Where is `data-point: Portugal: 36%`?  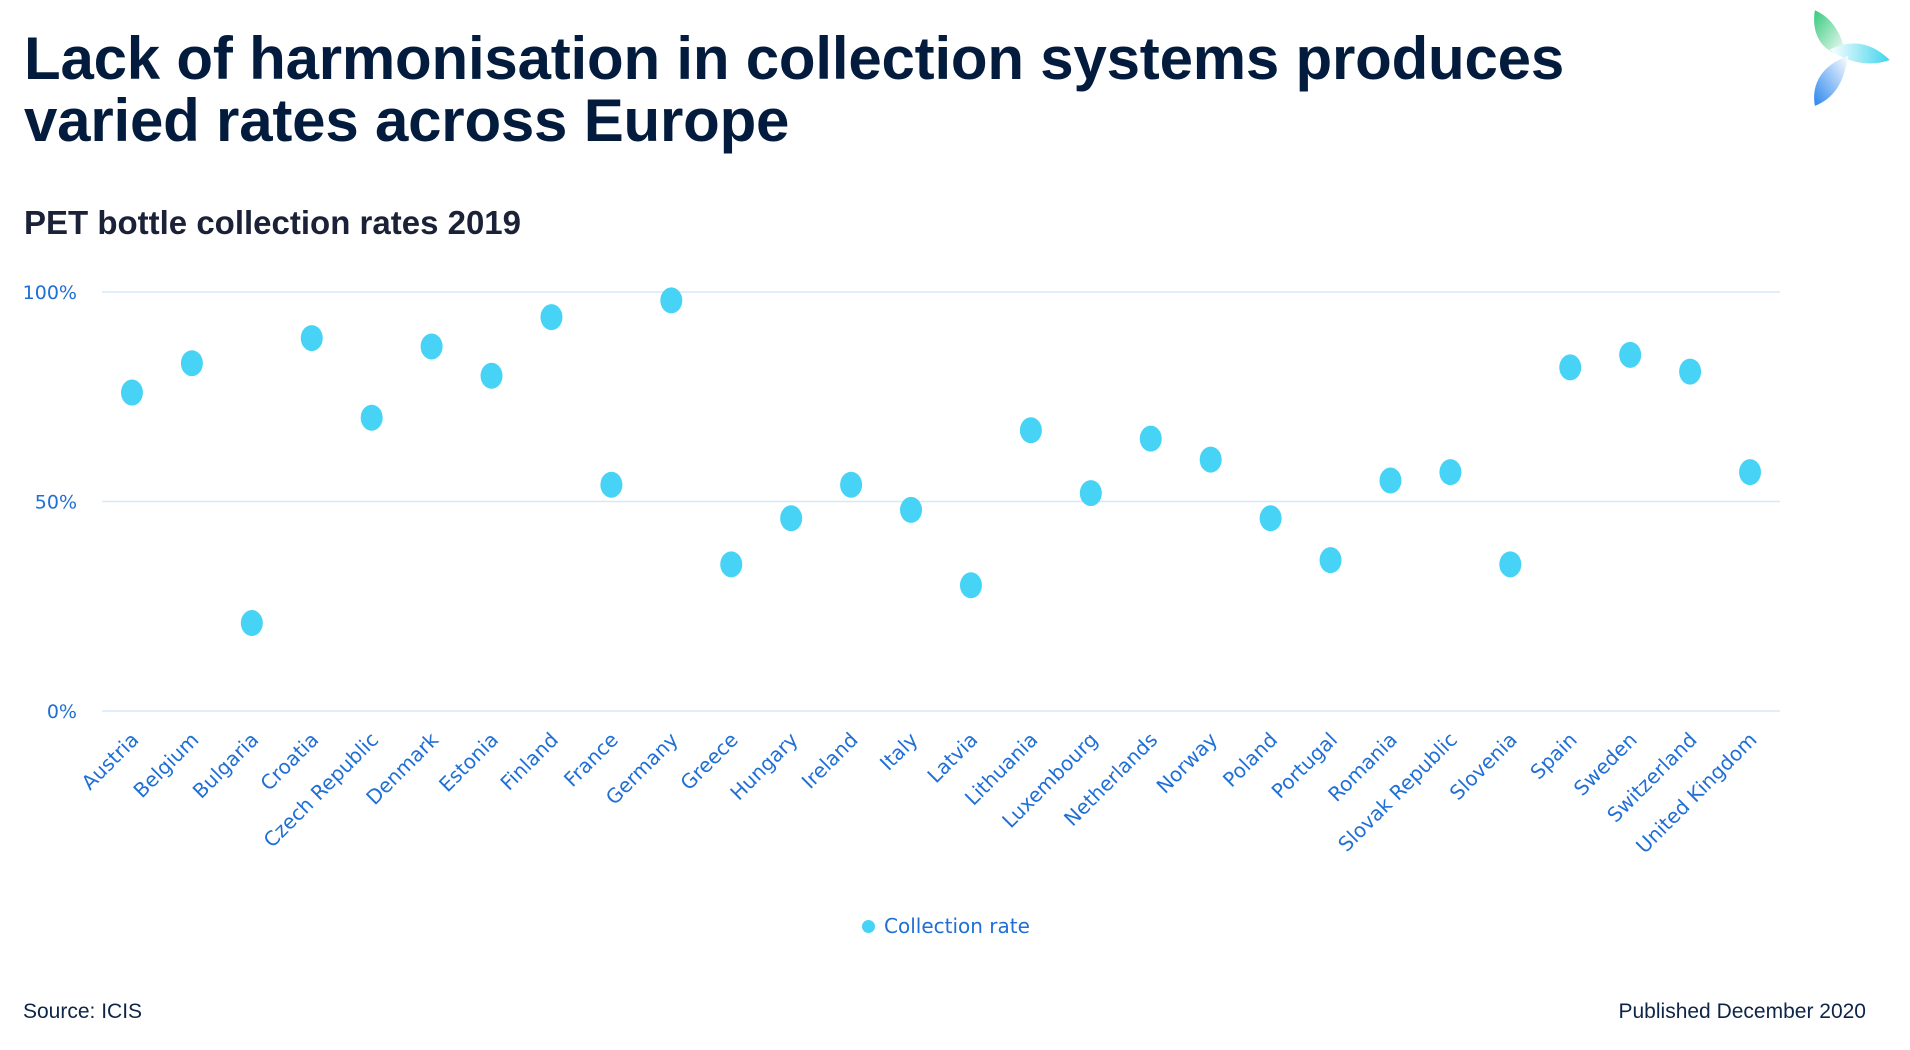
data-point: Portugal: 36% is located at coordinates (1330, 560).